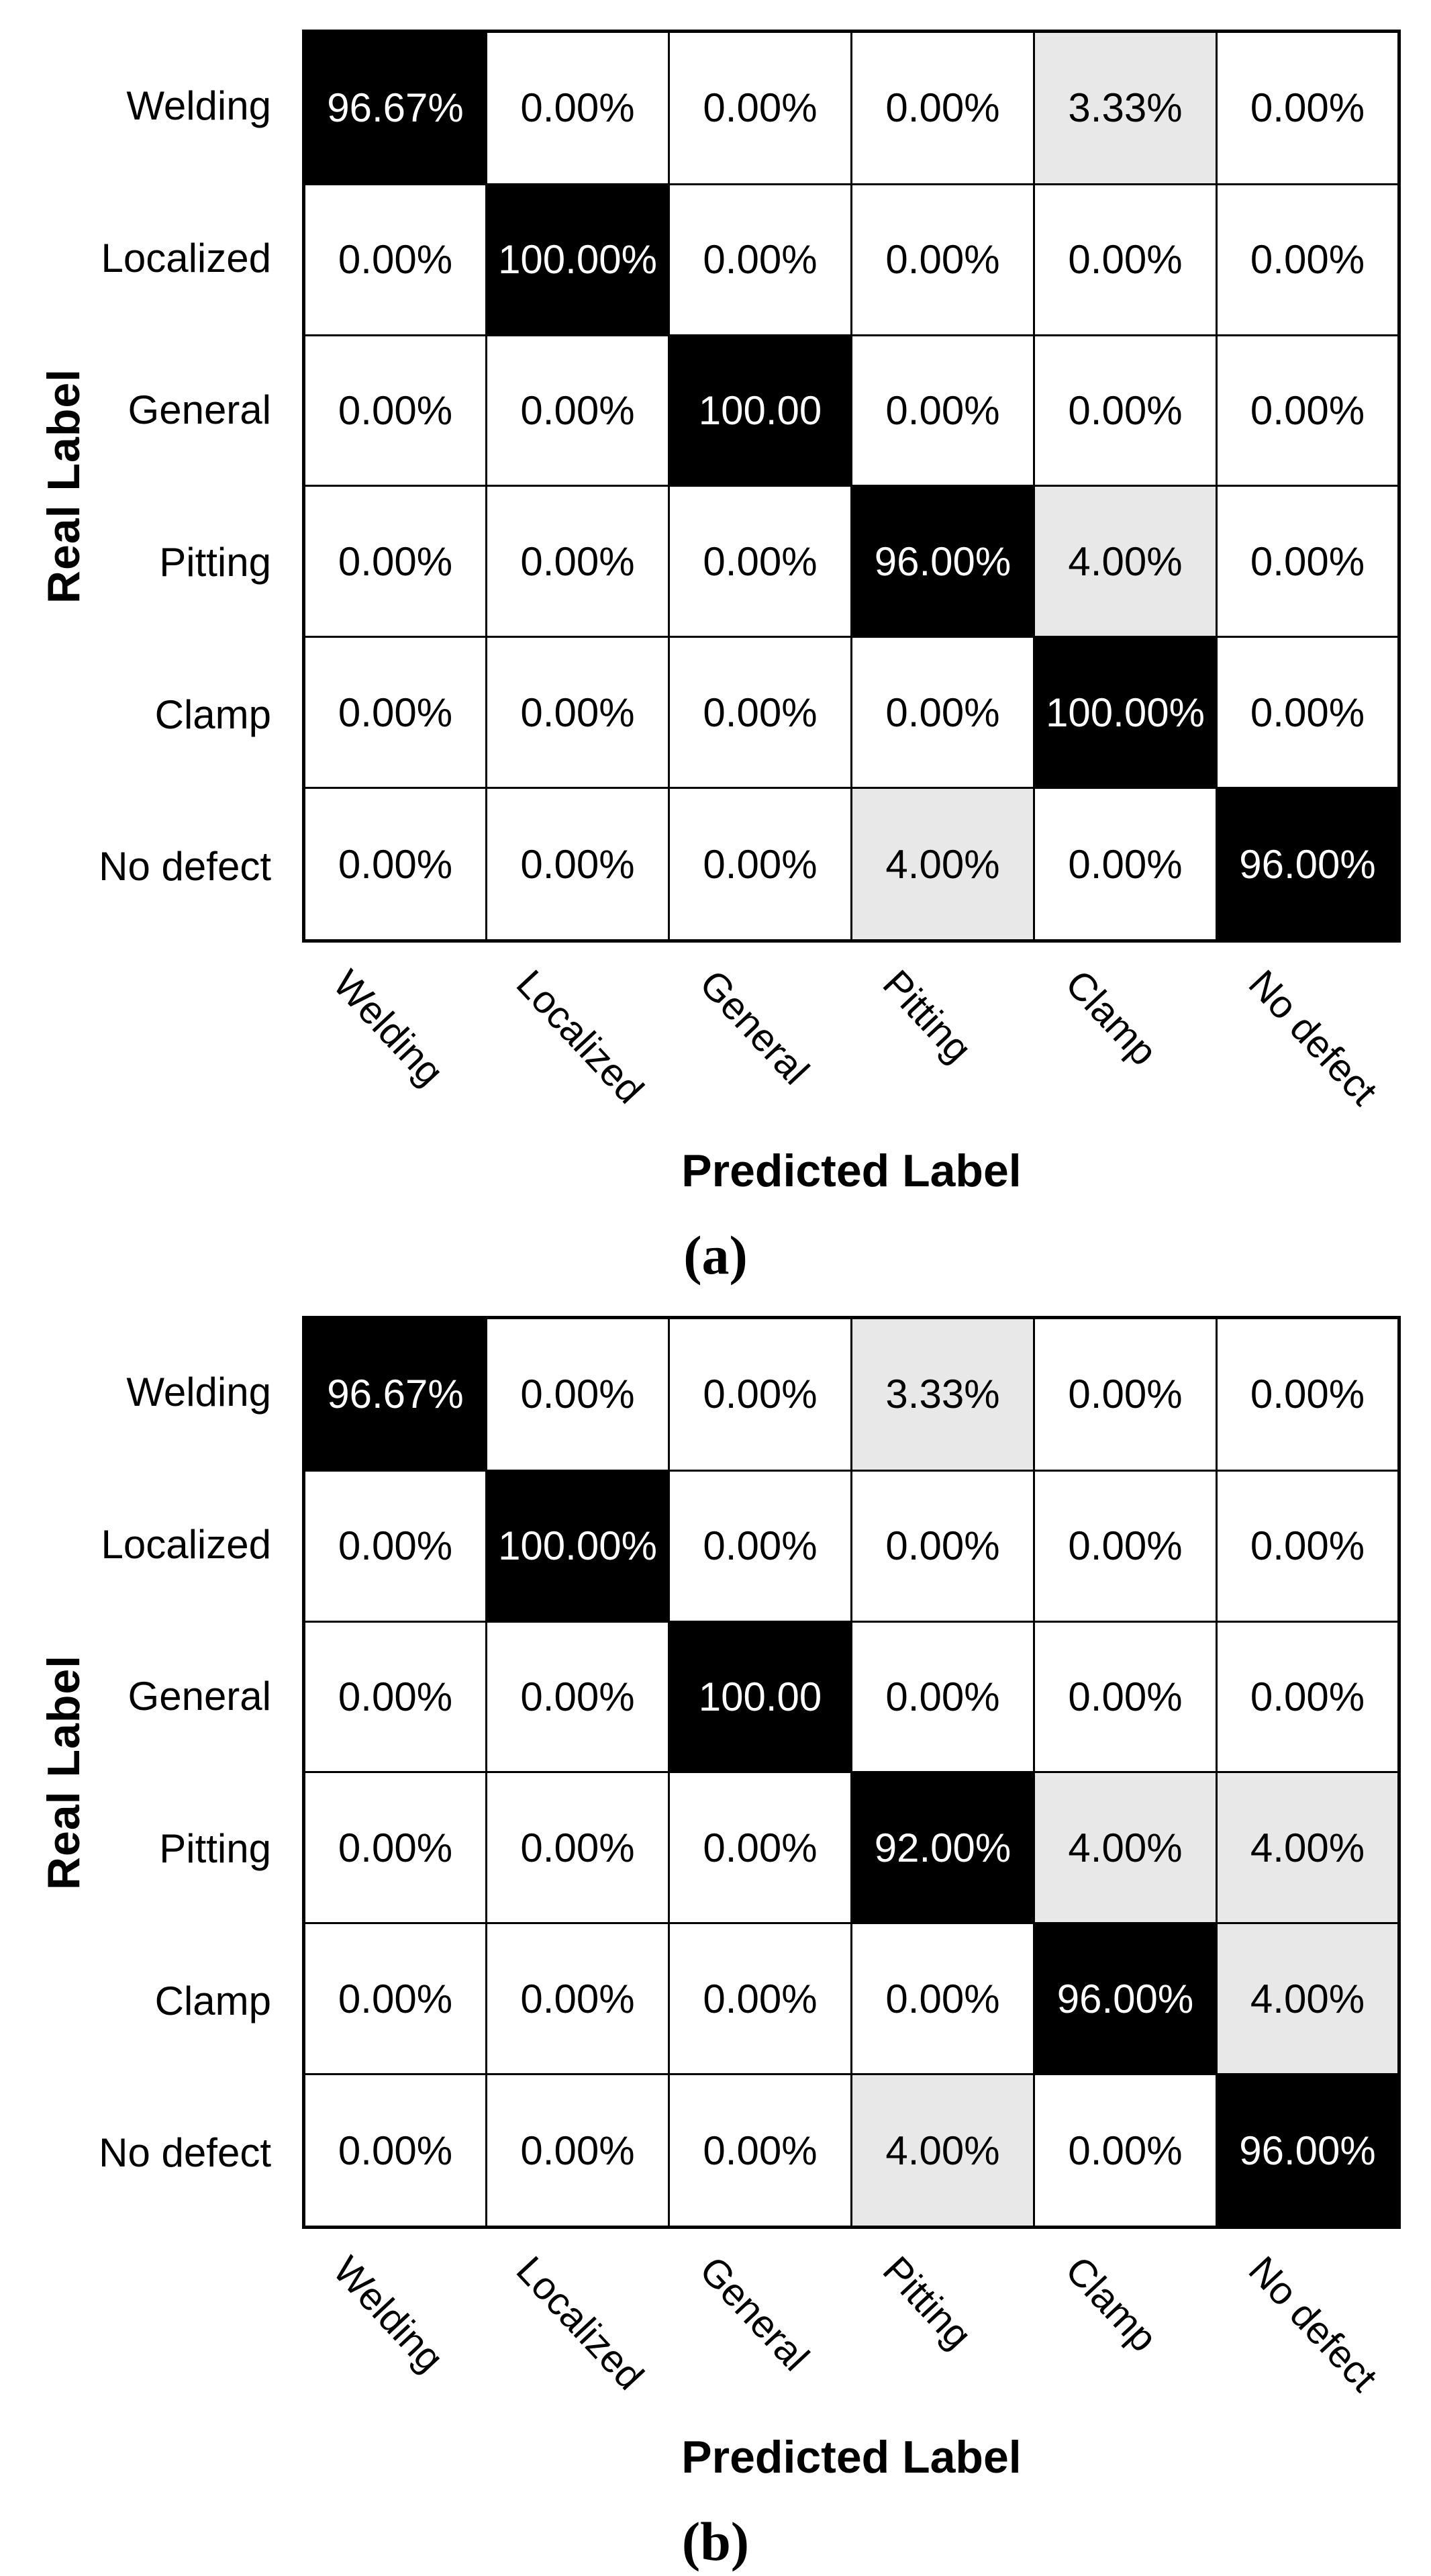 The height and width of the screenshot is (2576, 1431). I want to click on matrix-row: 0.00% 0.00% 0.00% 96.00% 4.00% 0.00%, so click(851, 561).